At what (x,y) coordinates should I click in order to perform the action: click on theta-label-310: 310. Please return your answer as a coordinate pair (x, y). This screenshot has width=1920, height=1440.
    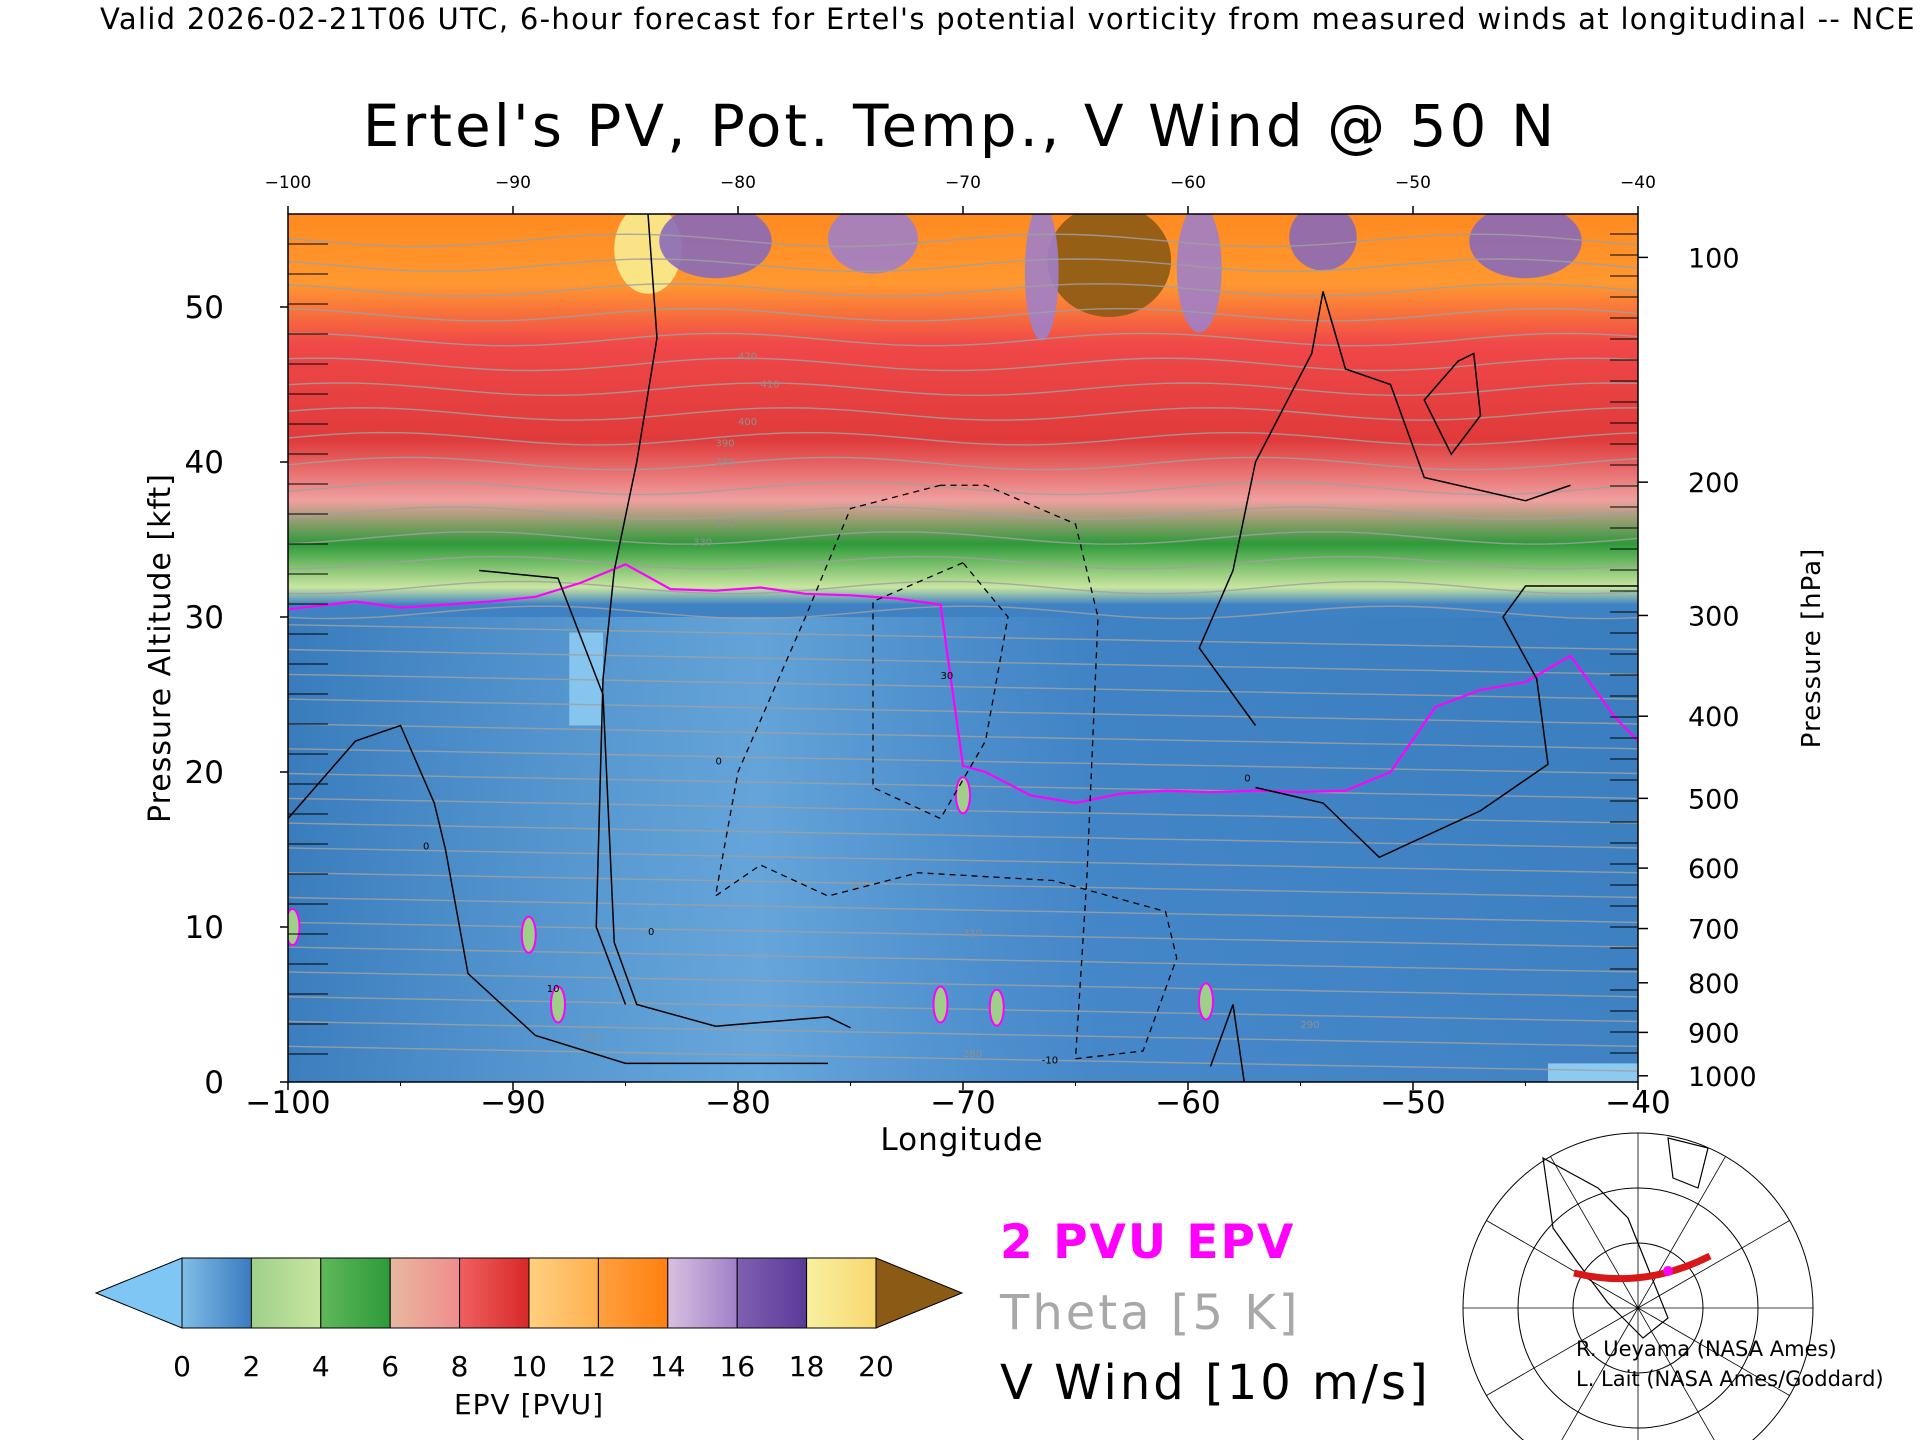
    Looking at the image, I should click on (972, 933).